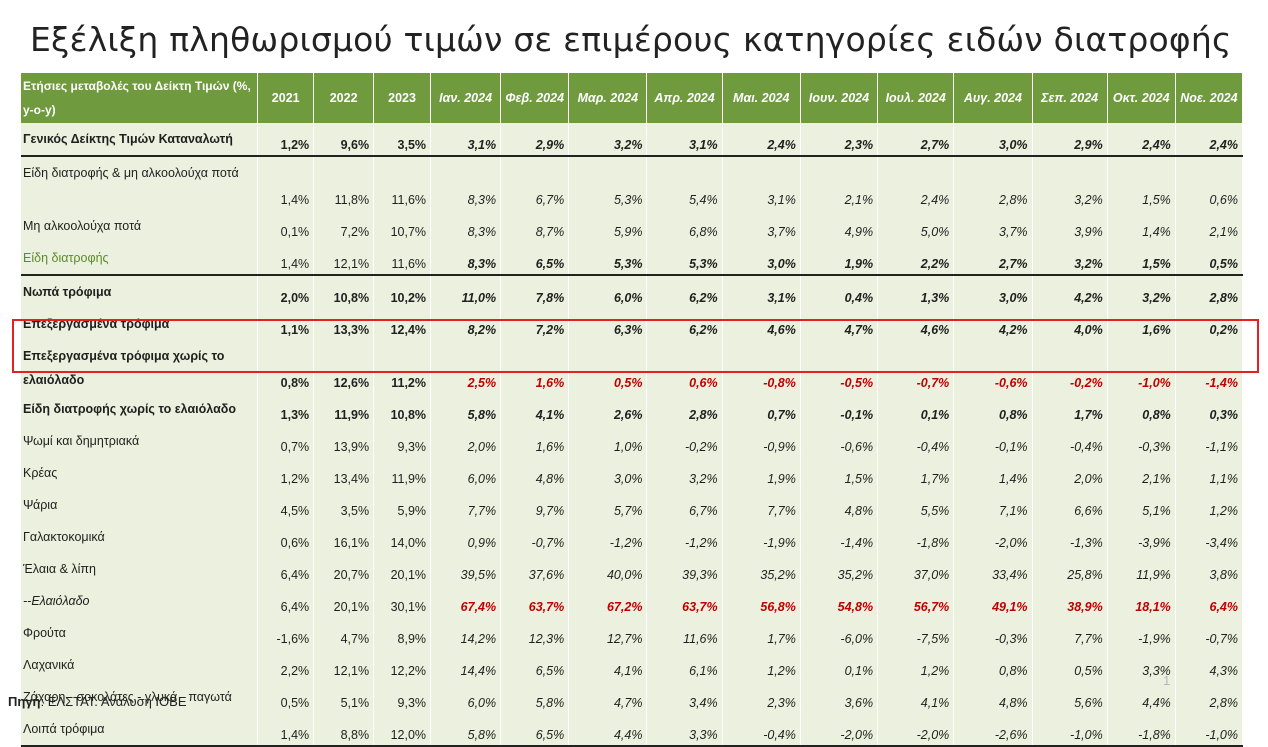  Describe the element at coordinates (286, 505) in the screenshot. I see `table-cell: 4,5%` at that location.